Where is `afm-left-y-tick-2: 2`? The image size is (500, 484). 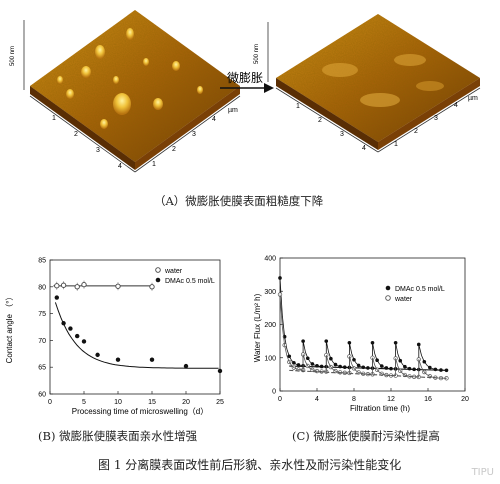 afm-left-y-tick-2: 2 is located at coordinates (174, 149).